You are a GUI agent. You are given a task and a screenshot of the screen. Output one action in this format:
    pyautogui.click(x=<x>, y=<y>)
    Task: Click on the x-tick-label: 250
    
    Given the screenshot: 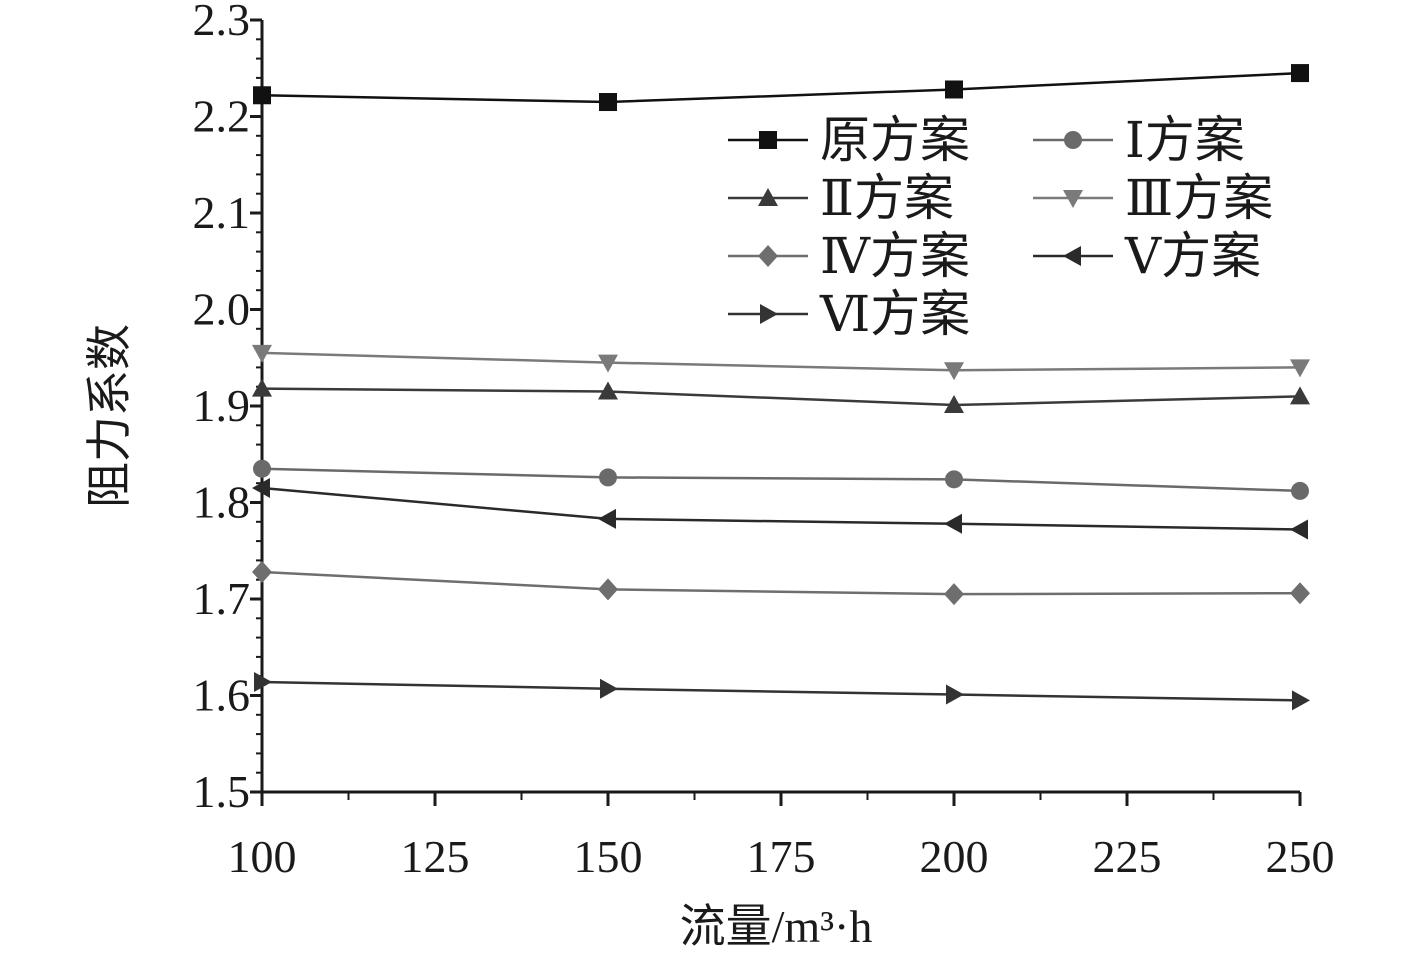 What is the action you would take?
    pyautogui.click(x=1300, y=856)
    